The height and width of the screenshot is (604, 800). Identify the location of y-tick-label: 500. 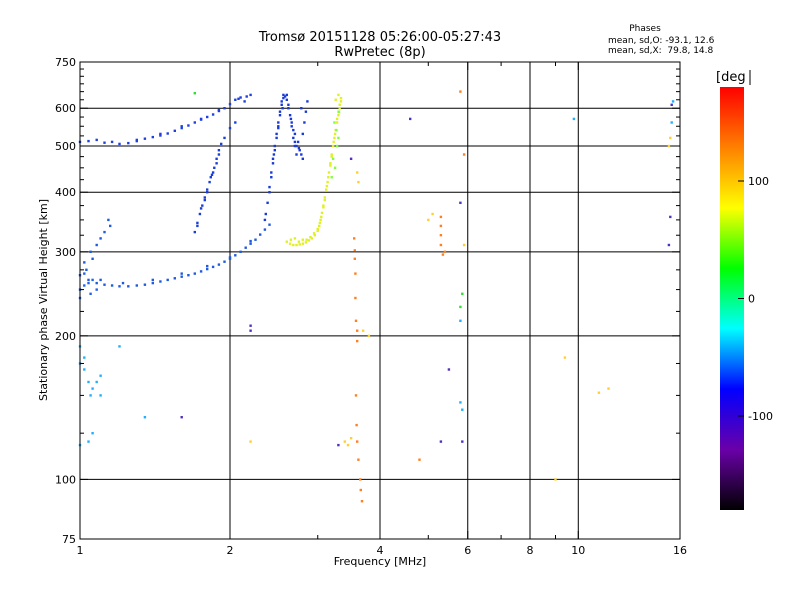
(65, 146).